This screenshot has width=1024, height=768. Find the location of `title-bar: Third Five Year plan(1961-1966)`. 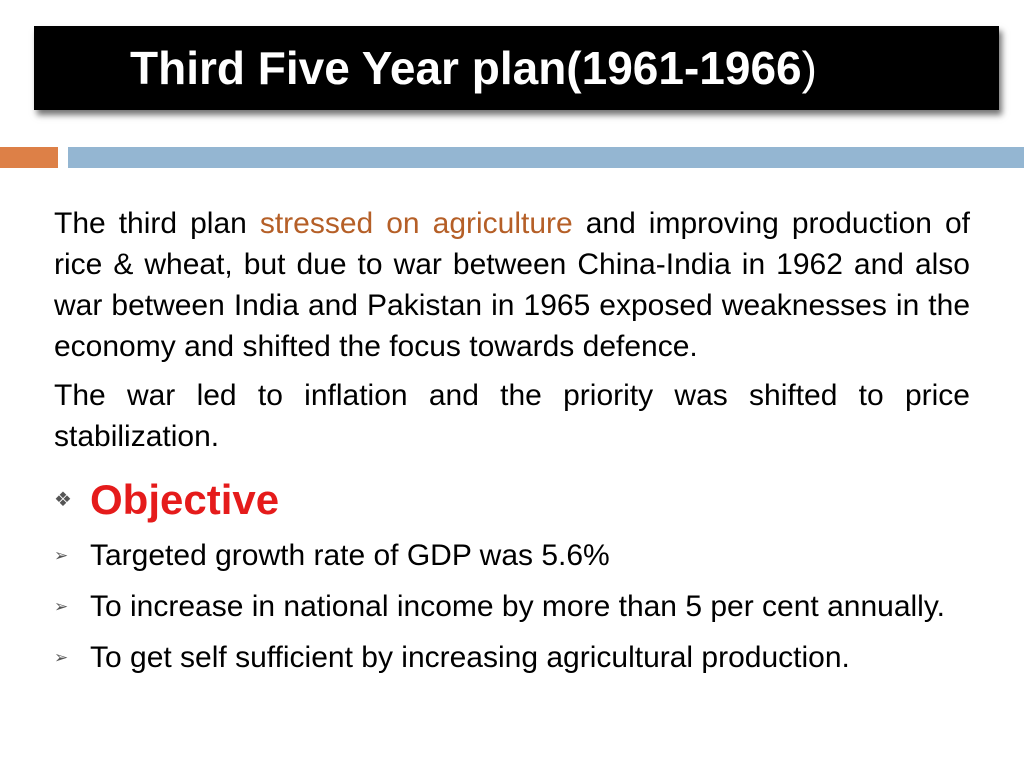

title-bar: Third Five Year plan(1961-1966) is located at coordinates (516, 68).